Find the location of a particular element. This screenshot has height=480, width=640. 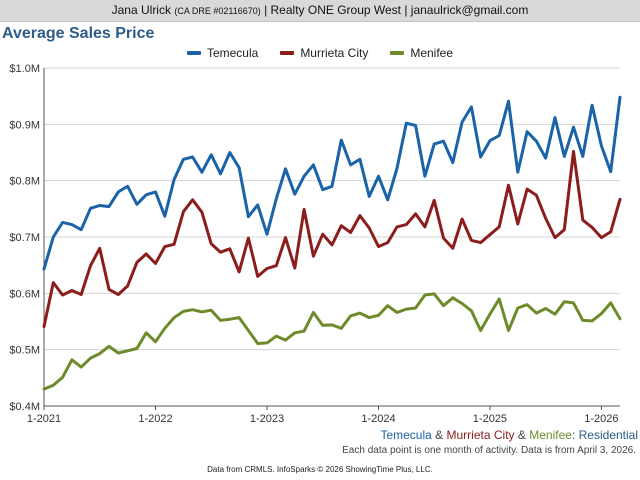

agent-license: (CA DRE #02116670) is located at coordinates (217, 11).